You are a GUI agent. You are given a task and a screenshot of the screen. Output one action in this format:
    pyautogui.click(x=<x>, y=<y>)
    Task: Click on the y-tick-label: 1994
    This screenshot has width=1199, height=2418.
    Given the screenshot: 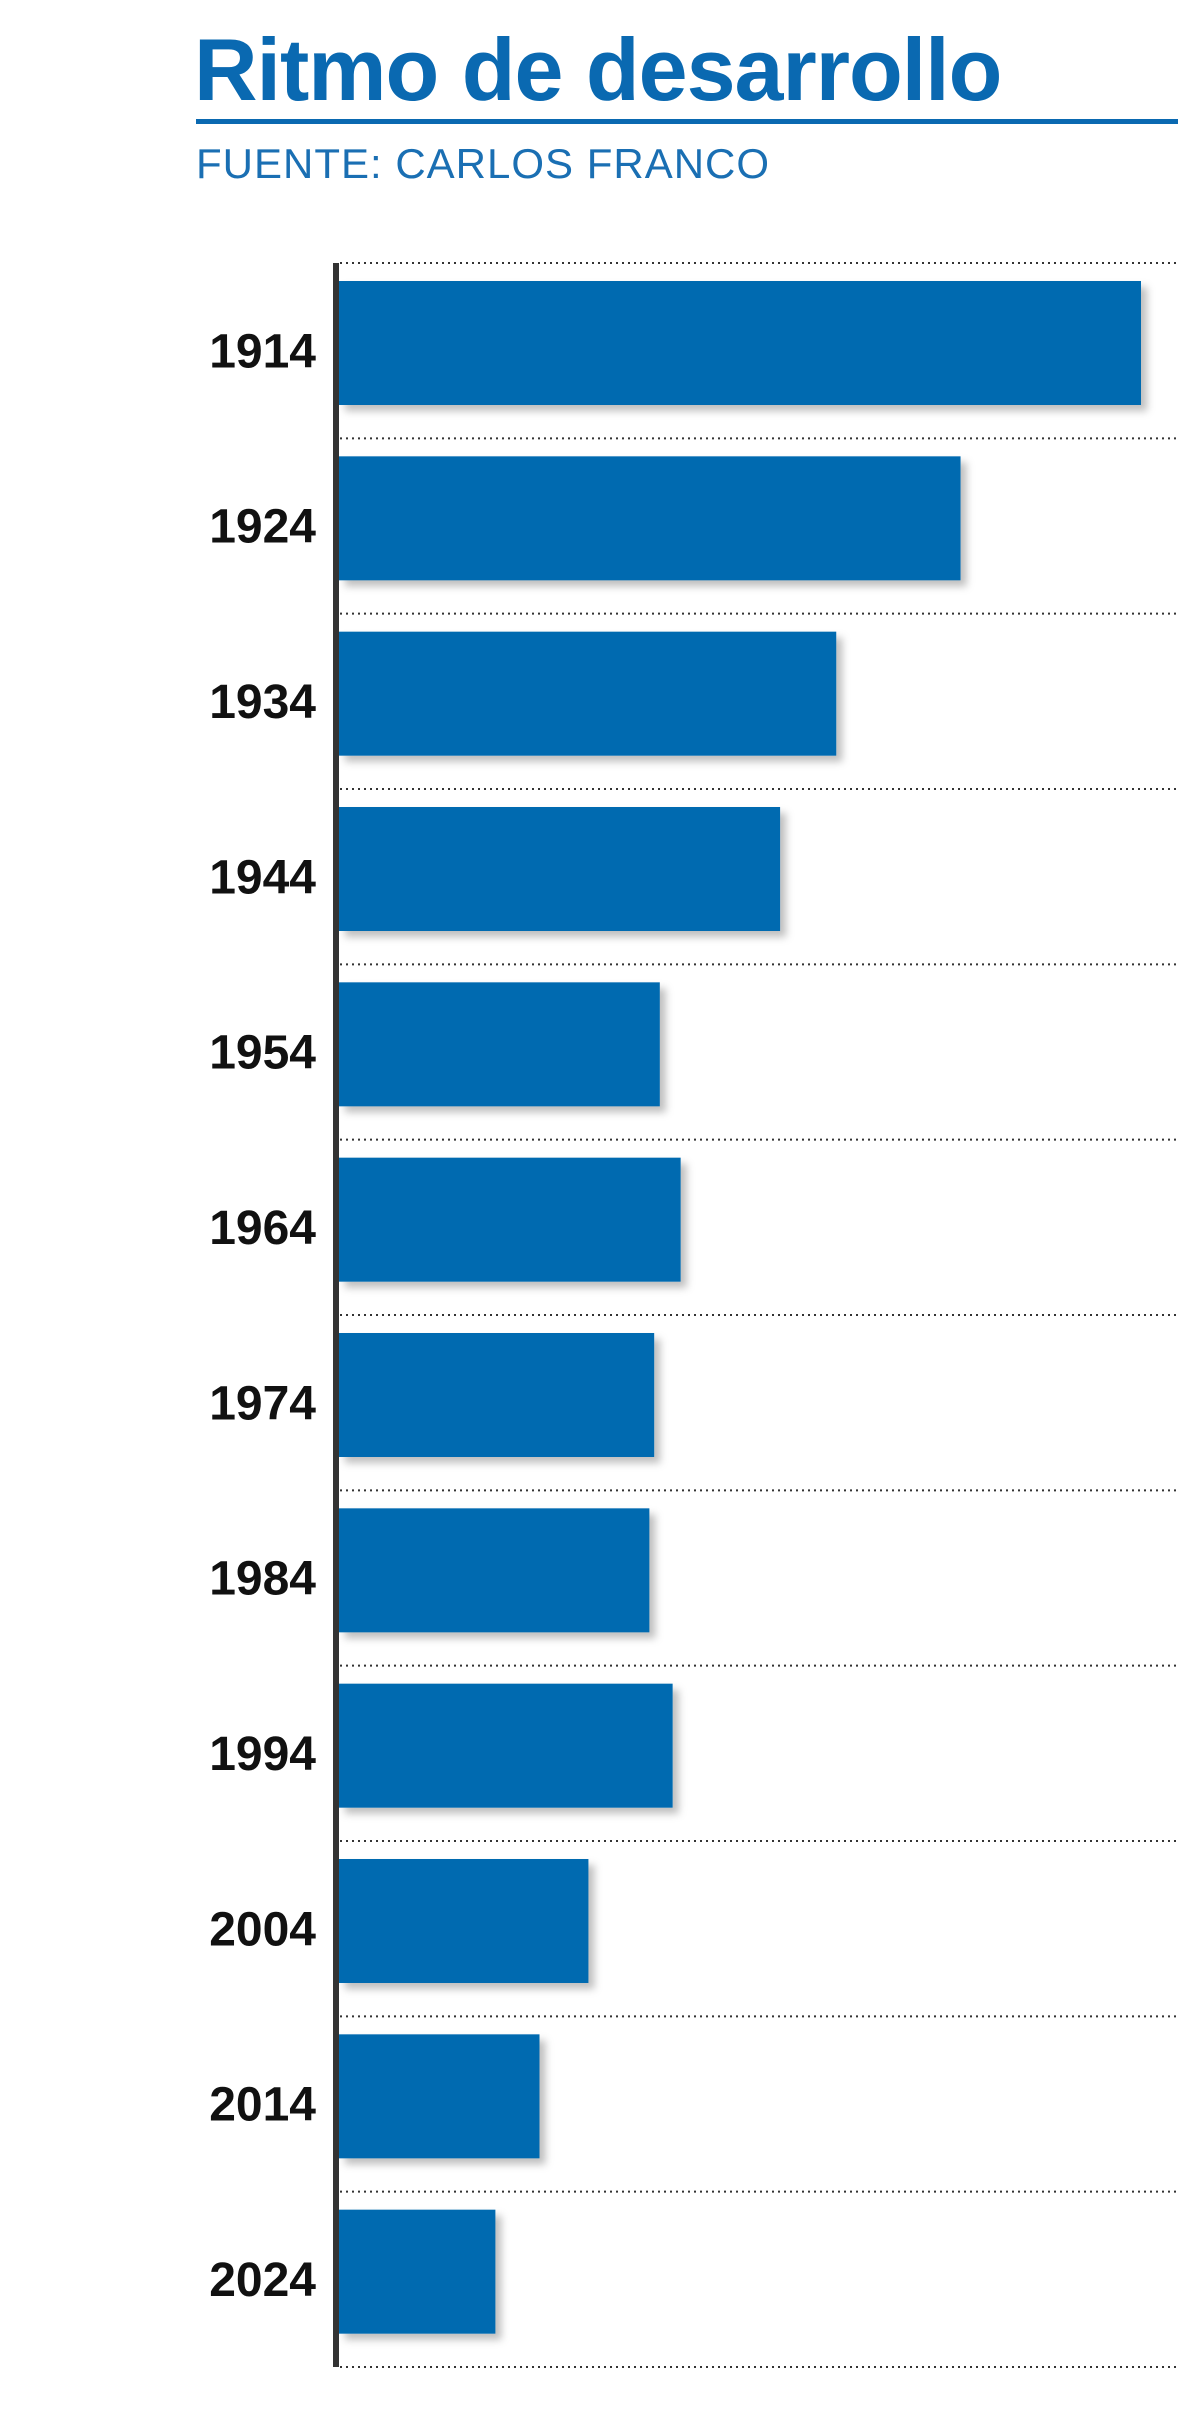 What is the action you would take?
    pyautogui.click(x=262, y=1754)
    